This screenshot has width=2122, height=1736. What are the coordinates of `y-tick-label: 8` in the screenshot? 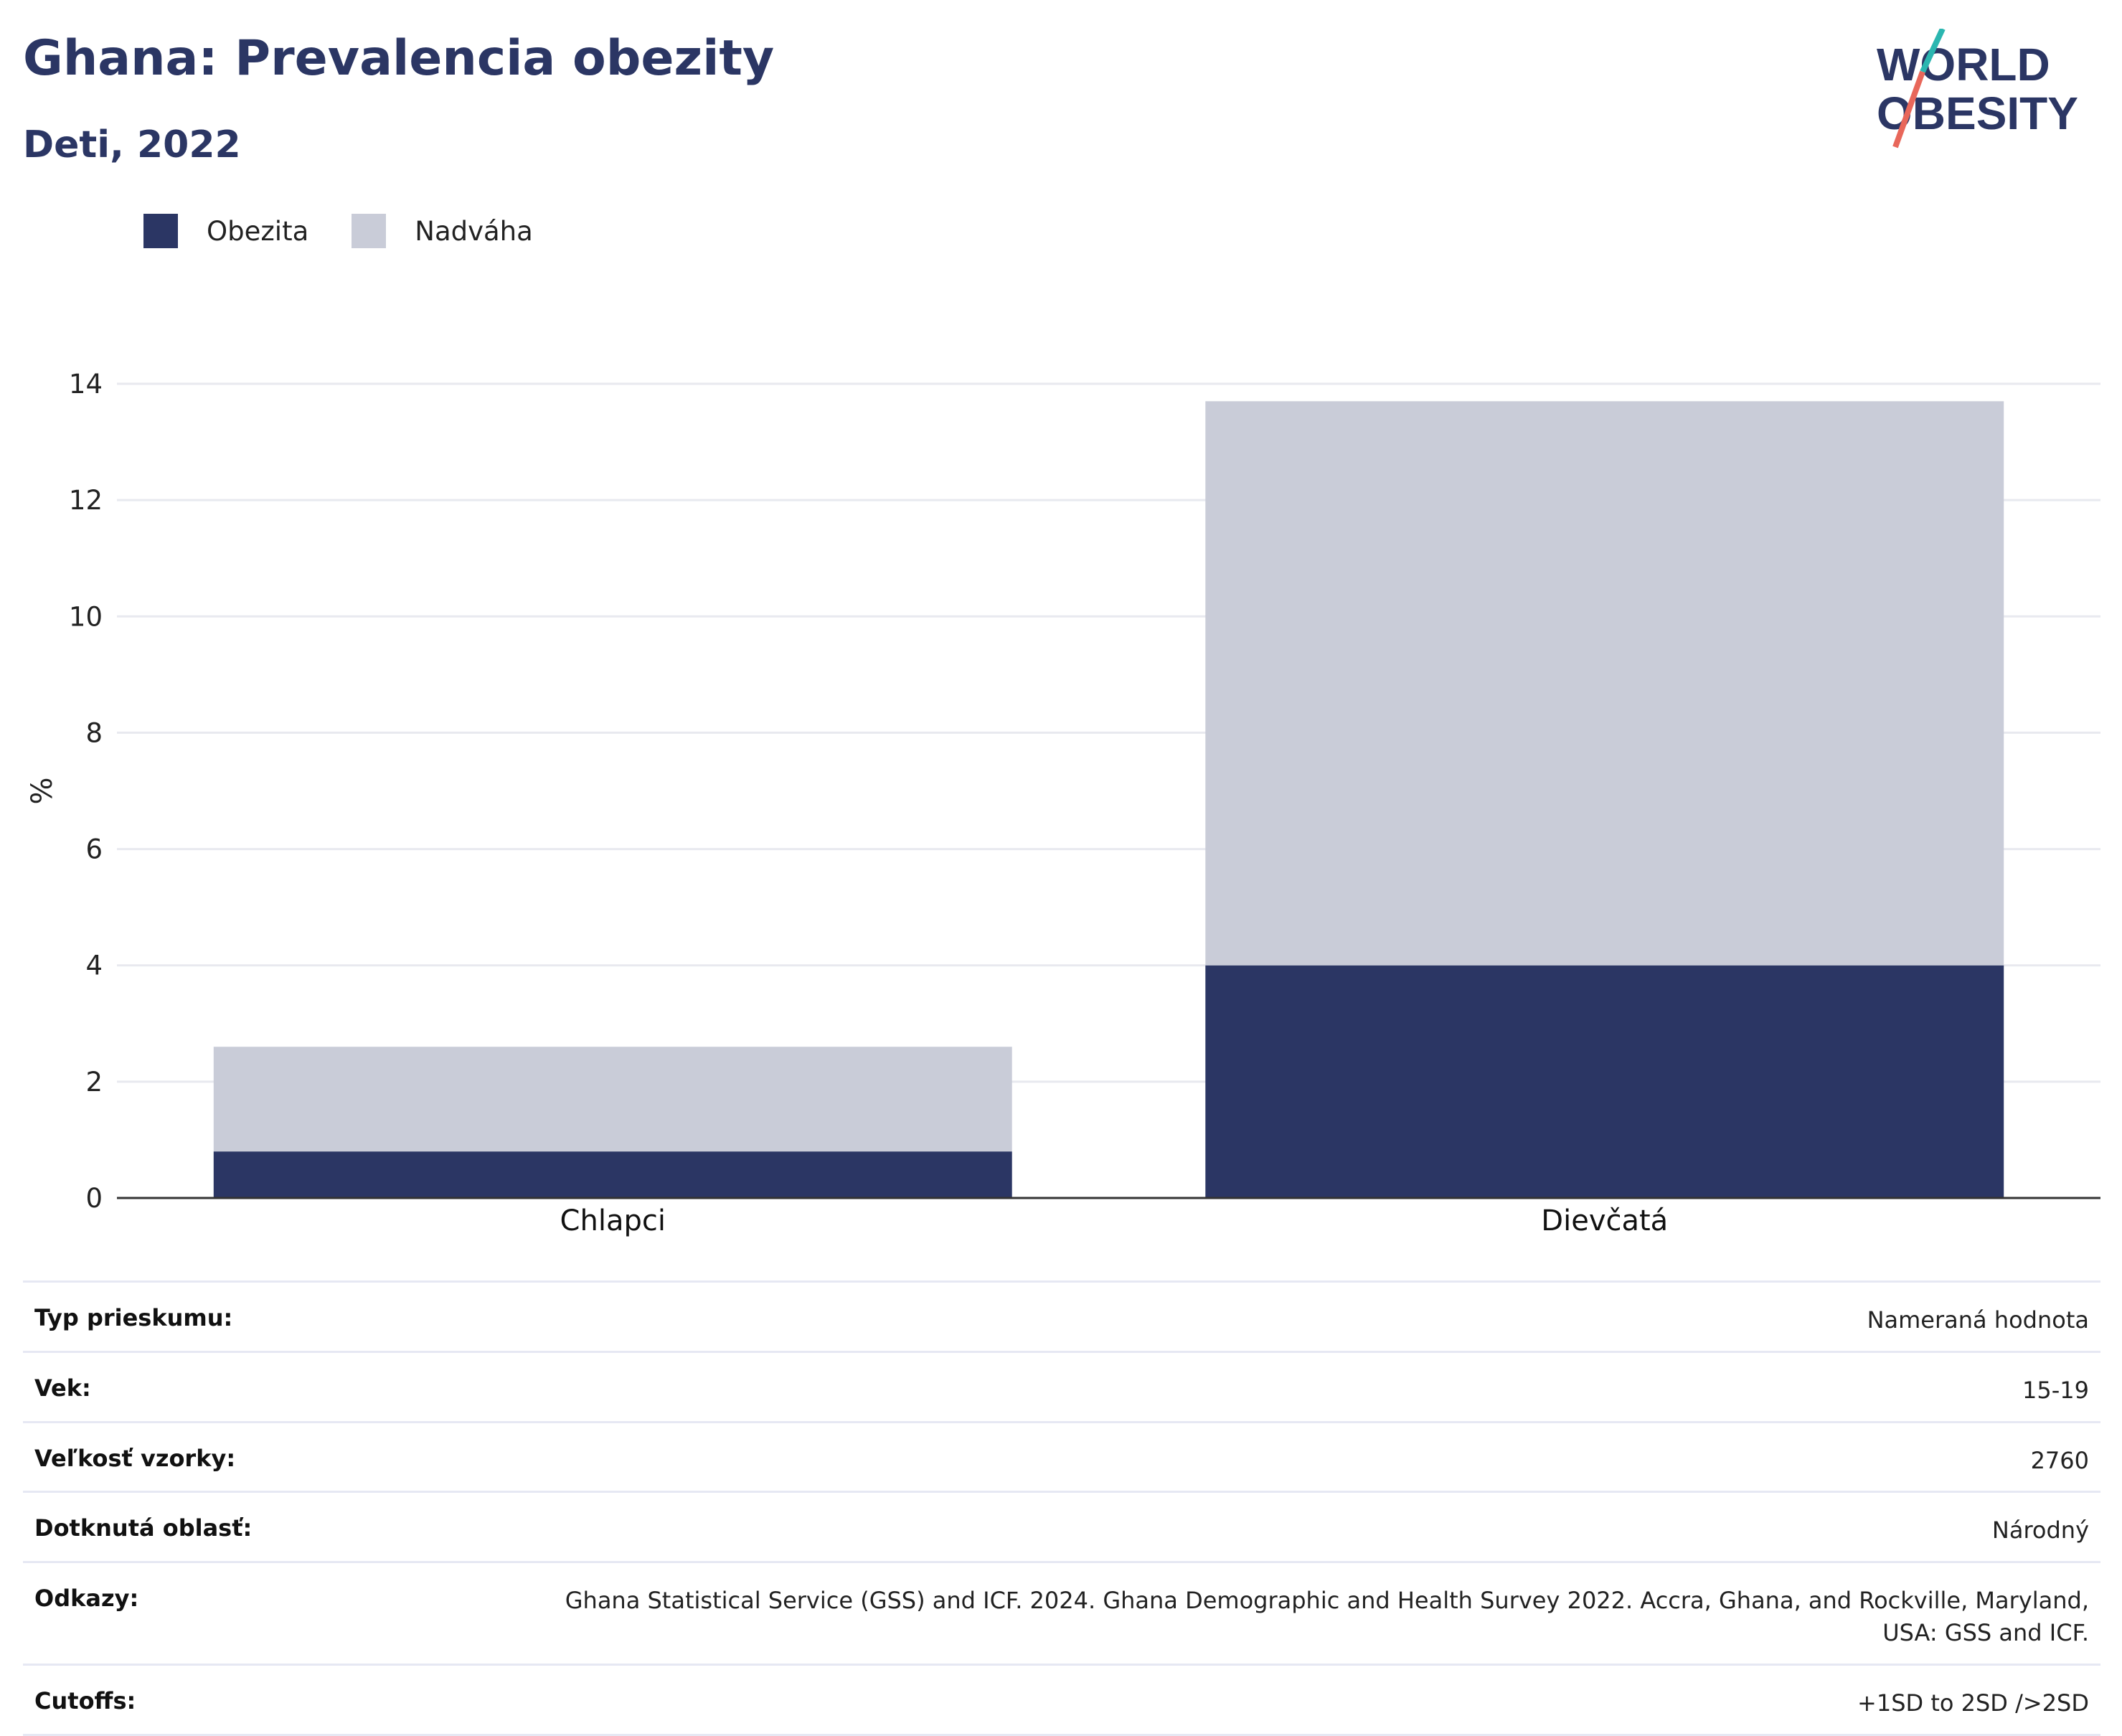 It's located at (94, 732).